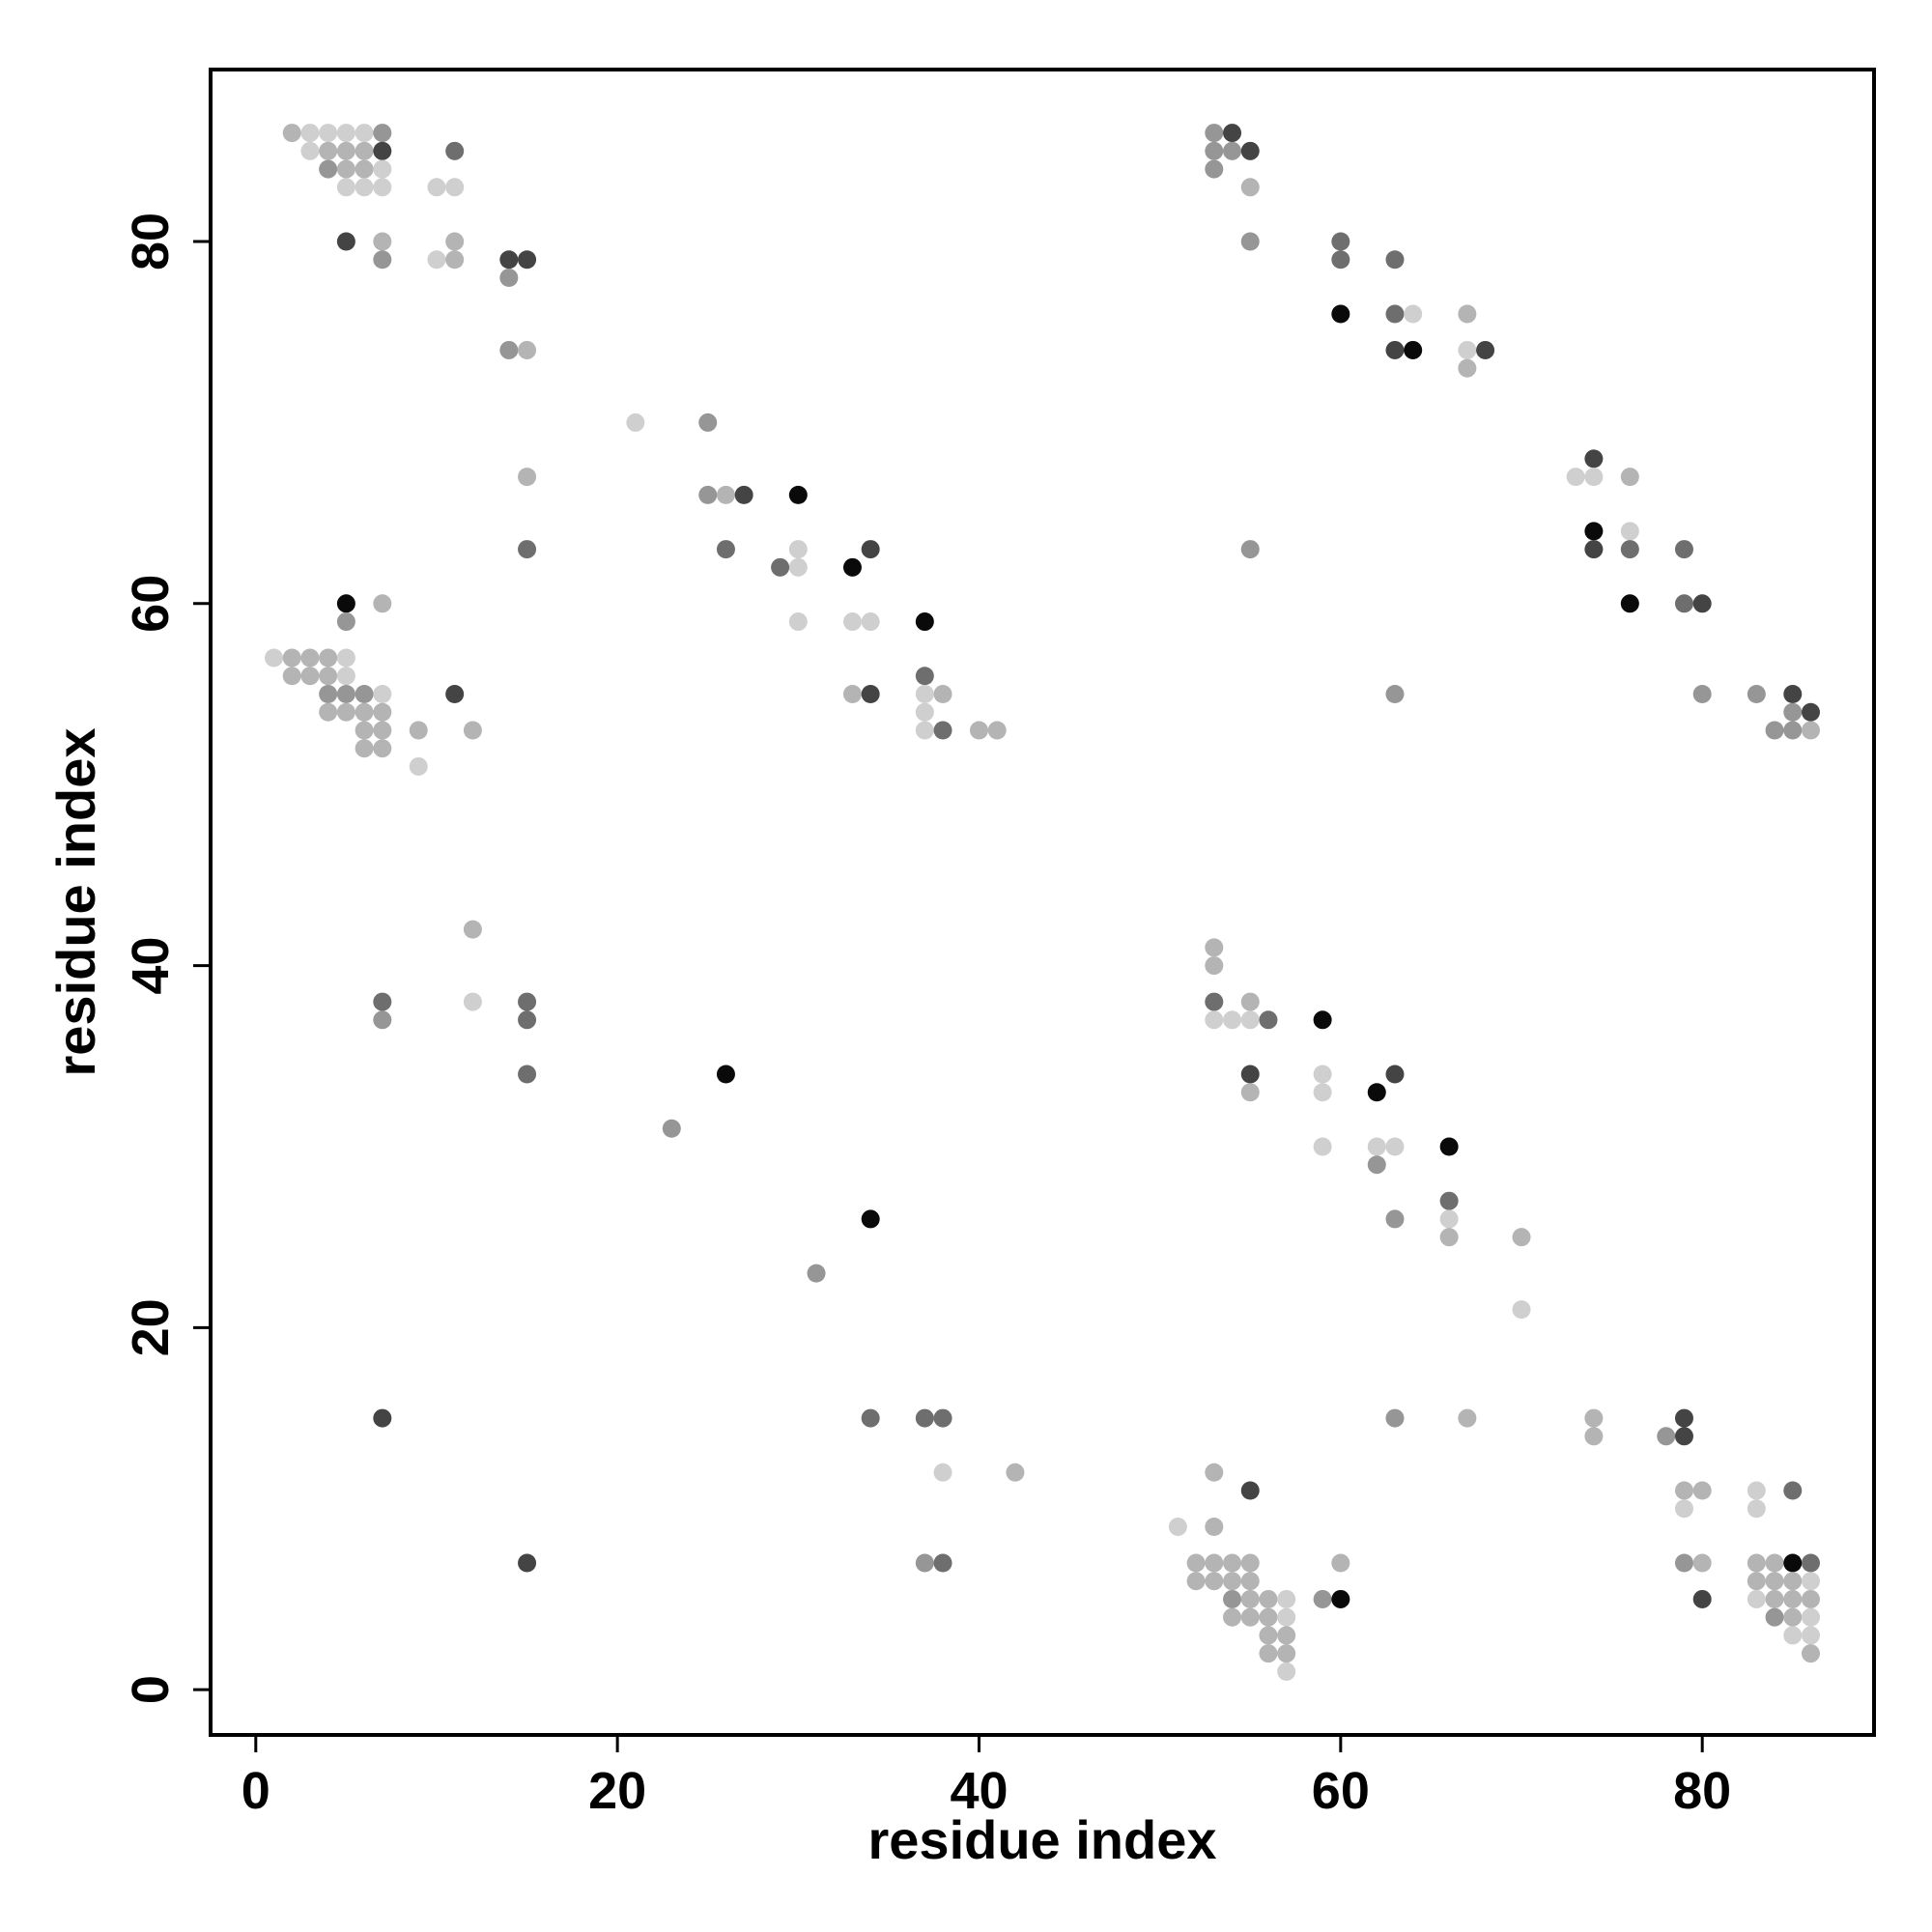 This screenshot has width=1932, height=1932. What do you see at coordinates (979, 1791) in the screenshot?
I see `x-tick-label: 40` at bounding box center [979, 1791].